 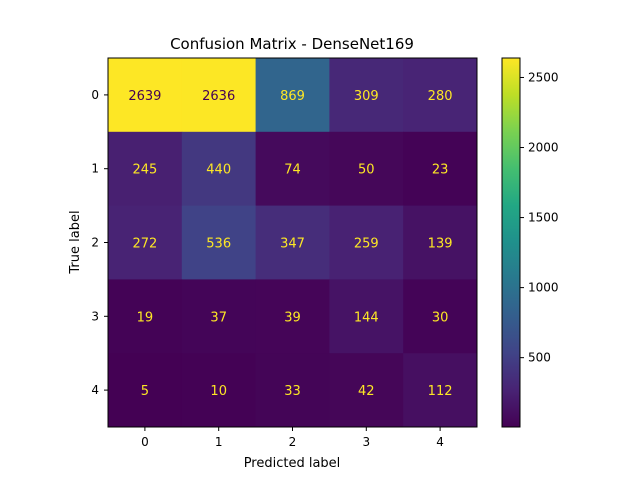 I want to click on colorbar-tick-label: 2000, so click(x=543, y=148).